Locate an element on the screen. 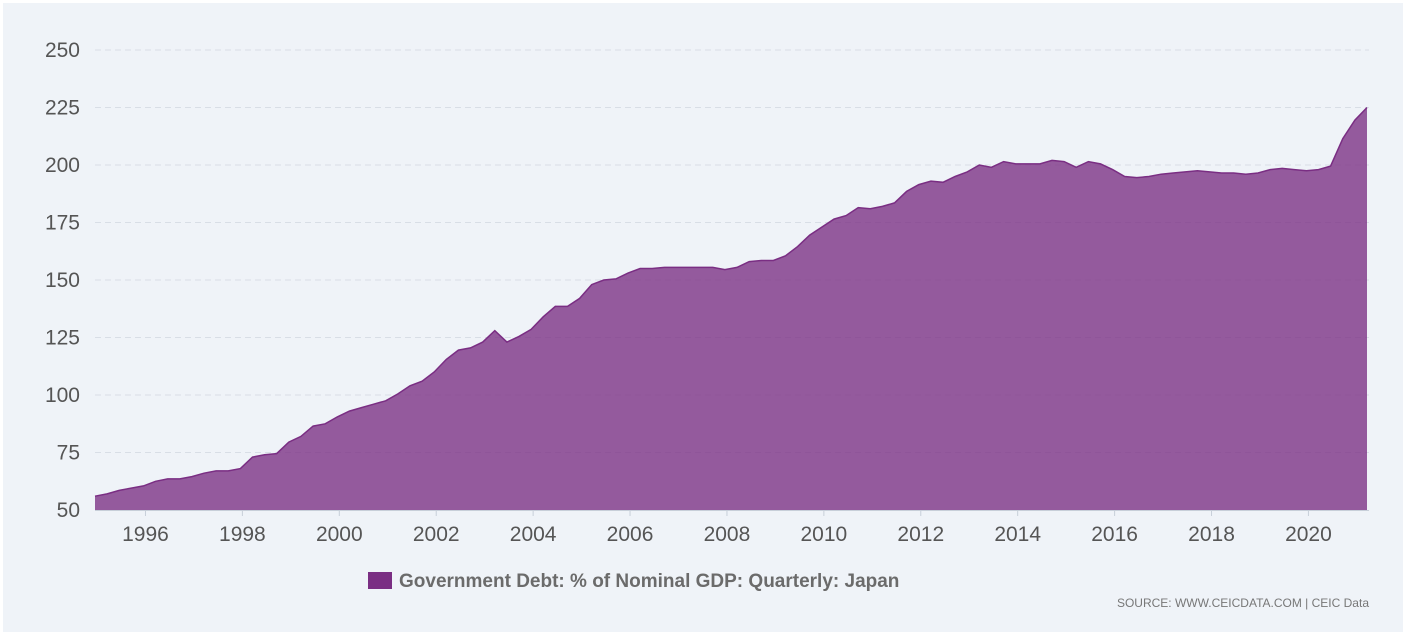  x-tick-label: 1998 is located at coordinates (242, 534).